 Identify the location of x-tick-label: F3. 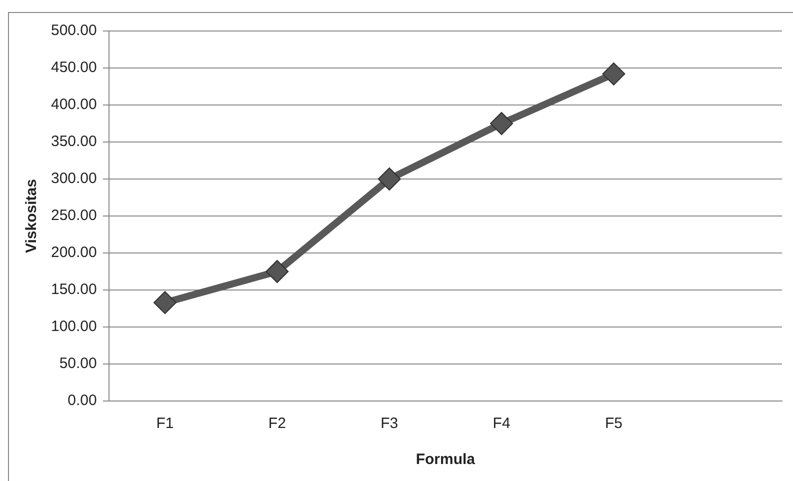
(389, 423).